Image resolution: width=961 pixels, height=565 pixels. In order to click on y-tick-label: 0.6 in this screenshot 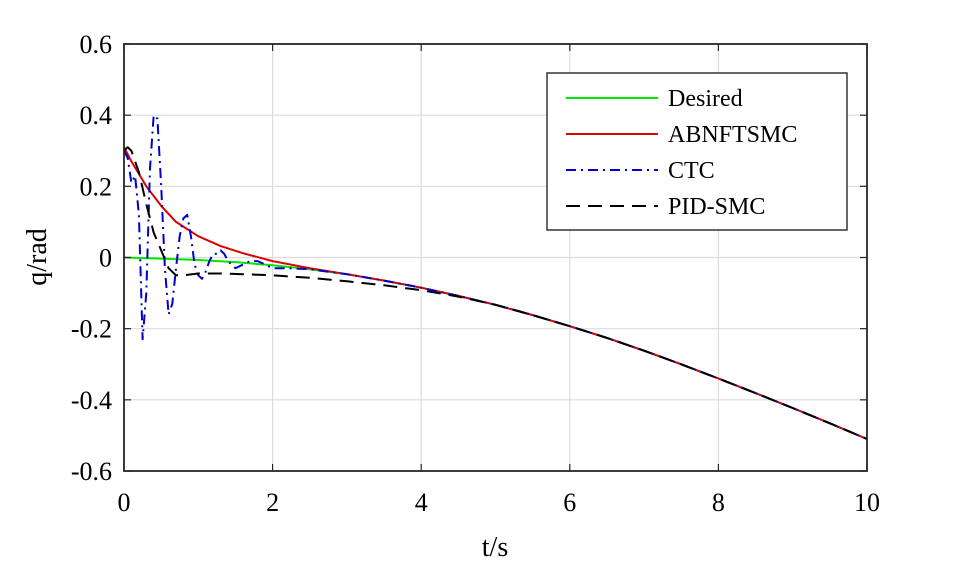, I will do `click(96, 44)`.